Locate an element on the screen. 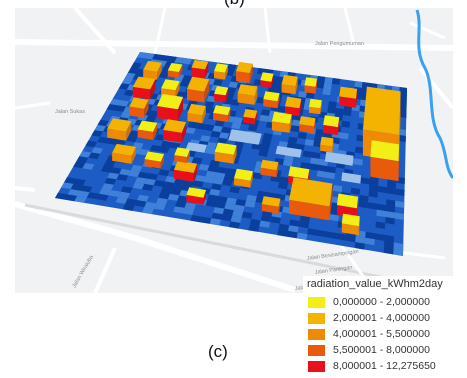 Image resolution: width=467 pixels, height=378 pixels. river is located at coordinates (434, 94).